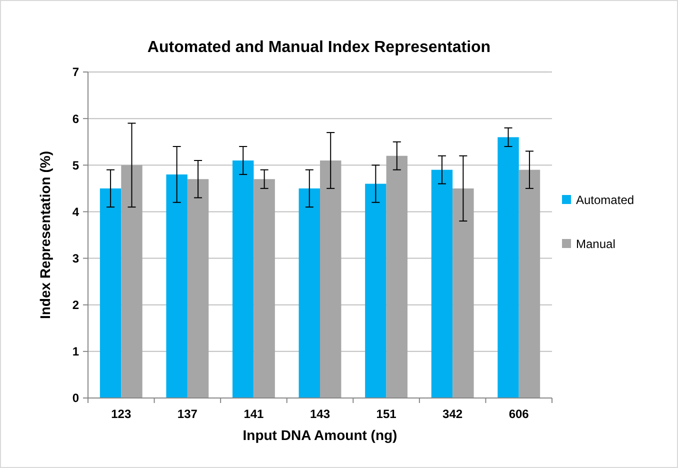 The height and width of the screenshot is (468, 678). What do you see at coordinates (519, 414) in the screenshot?
I see `x-tick-label: 606` at bounding box center [519, 414].